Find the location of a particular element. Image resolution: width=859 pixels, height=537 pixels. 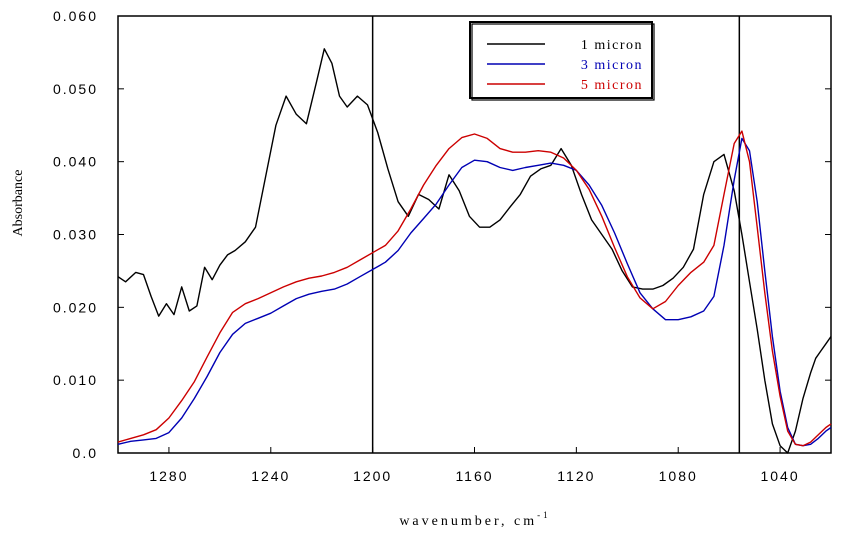

y-tick-label: 0.020 is located at coordinates (75, 307).